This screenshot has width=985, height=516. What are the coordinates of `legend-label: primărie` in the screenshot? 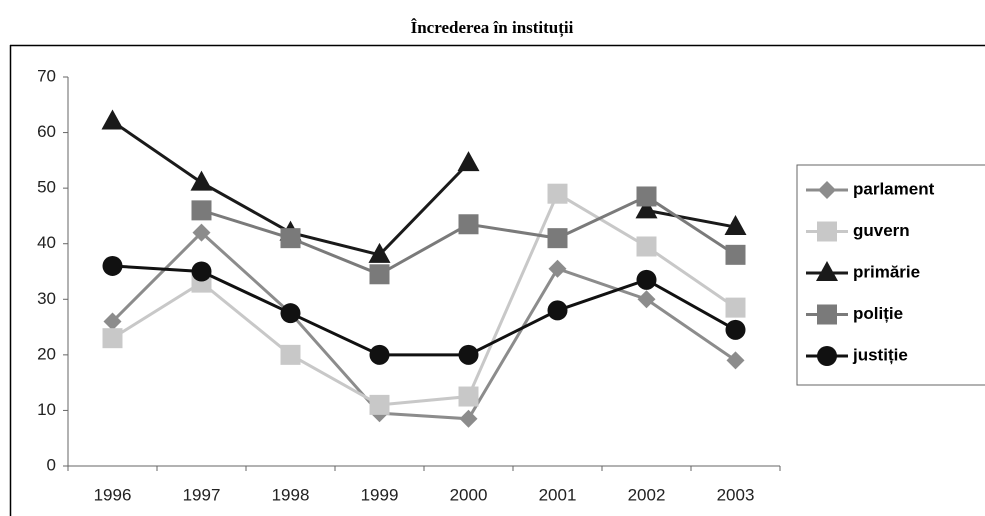 It's located at (886, 271).